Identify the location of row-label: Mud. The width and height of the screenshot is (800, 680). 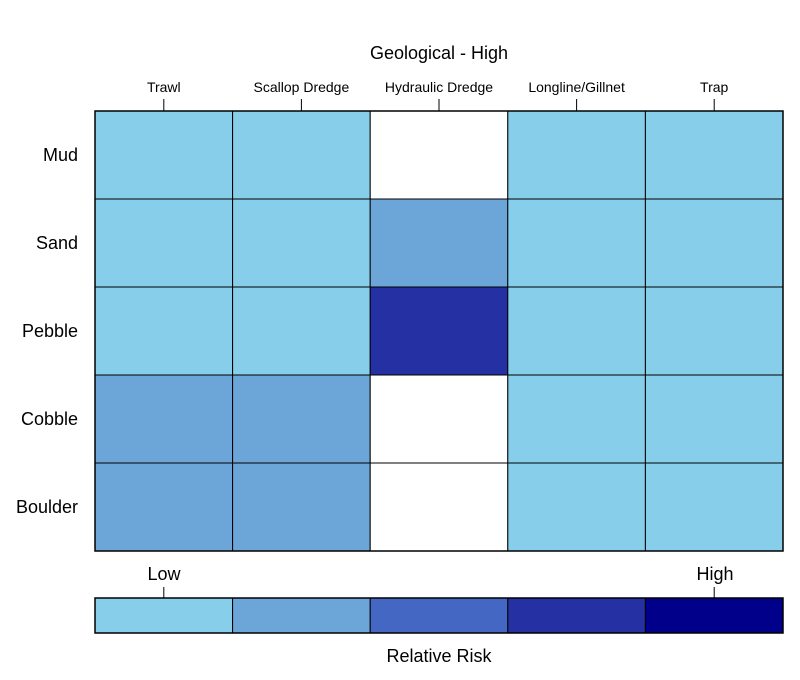
(60, 155).